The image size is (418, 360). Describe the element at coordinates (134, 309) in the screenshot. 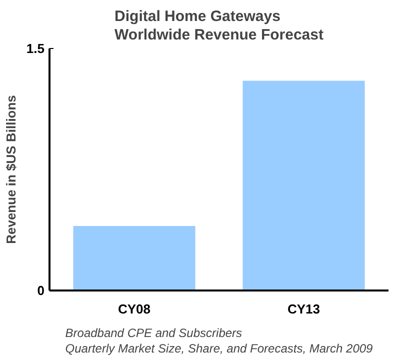

I see `x-tick-label: CY08` at that location.